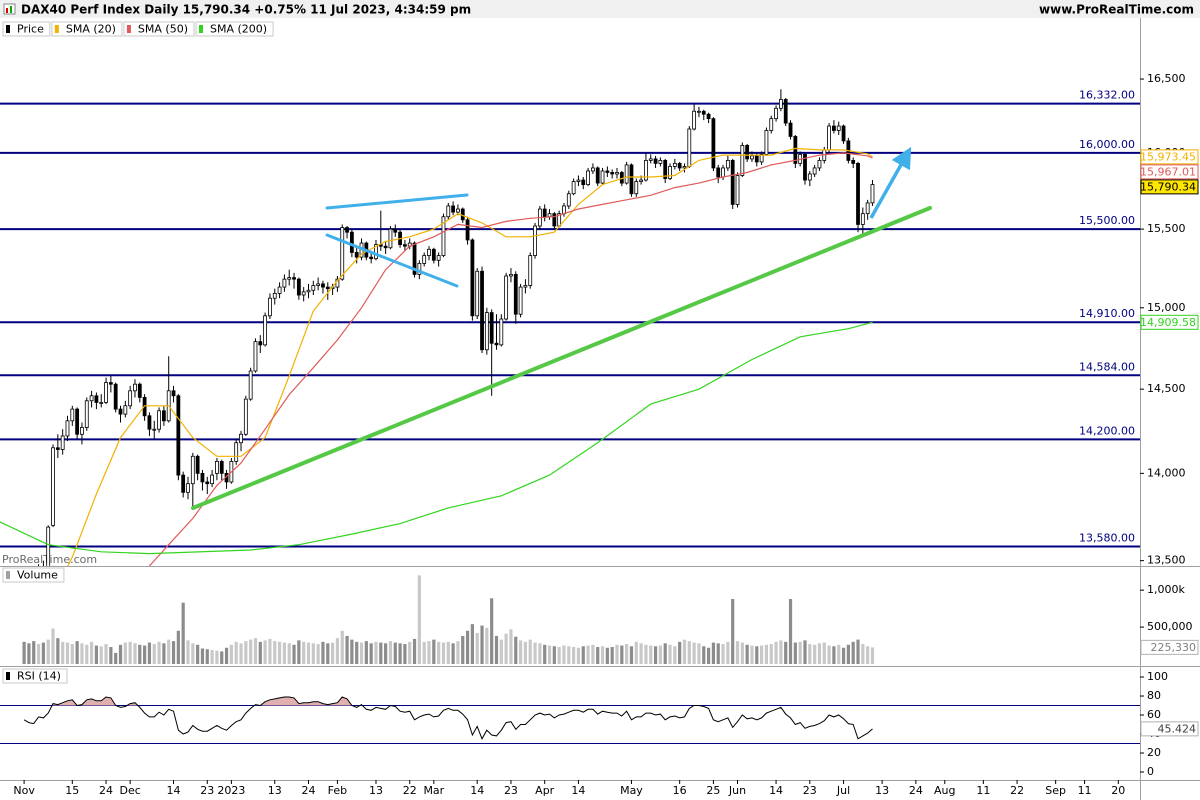 Image resolution: width=1200 pixels, height=800 pixels. I want to click on legend-label: SMA (200), so click(238, 29).